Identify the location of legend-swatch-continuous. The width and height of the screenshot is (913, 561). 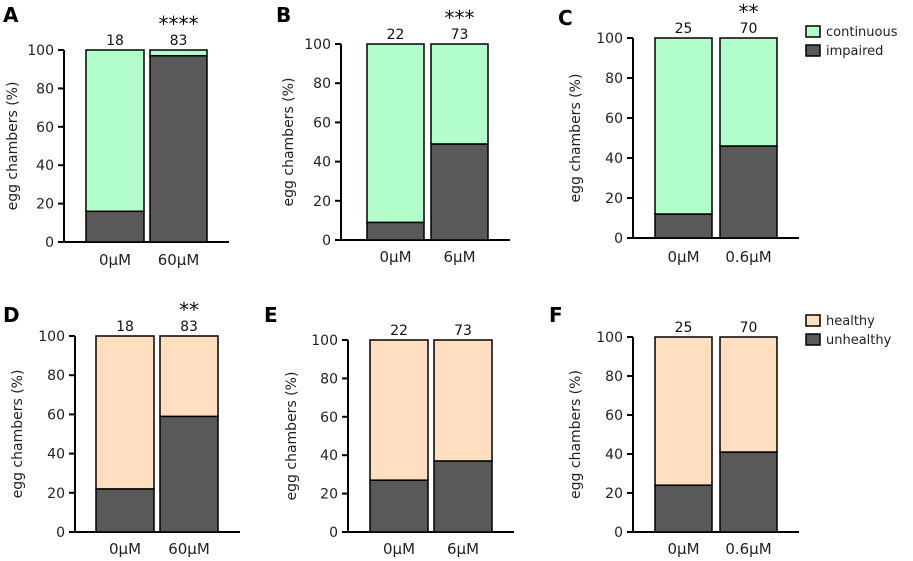
(813, 31).